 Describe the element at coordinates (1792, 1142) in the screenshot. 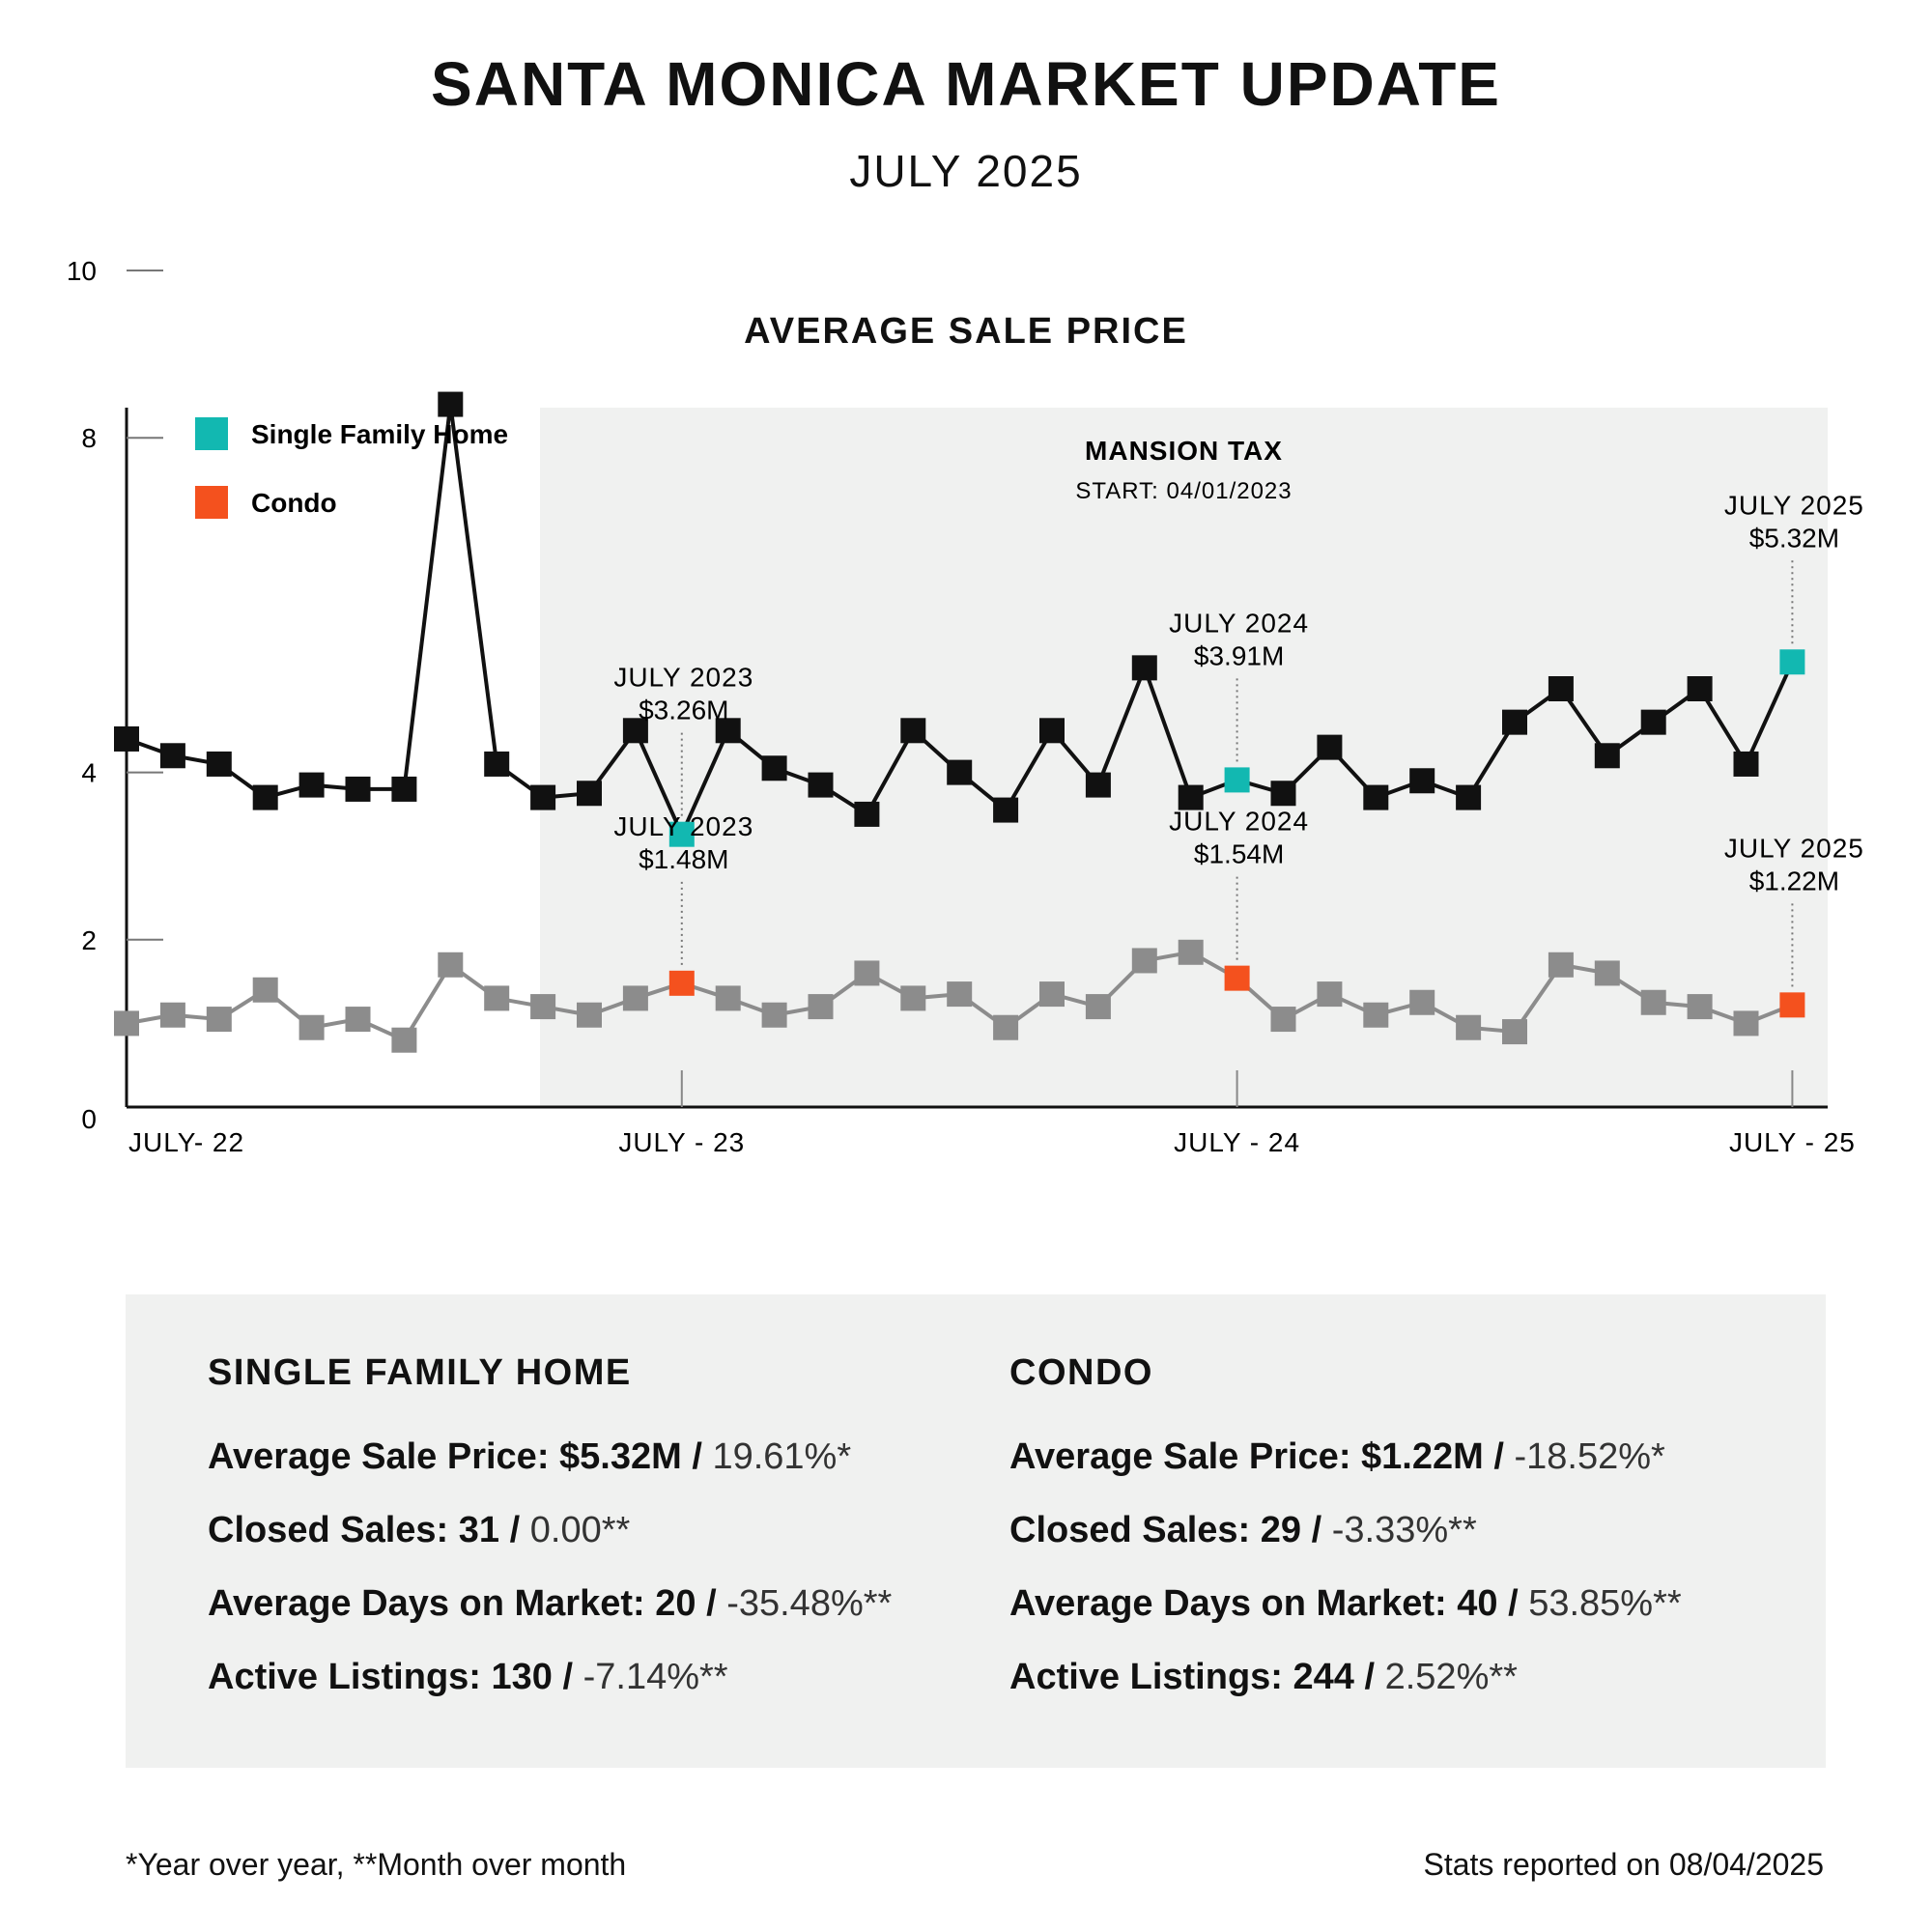

I see `x-tick-label: JULY - 25` at that location.